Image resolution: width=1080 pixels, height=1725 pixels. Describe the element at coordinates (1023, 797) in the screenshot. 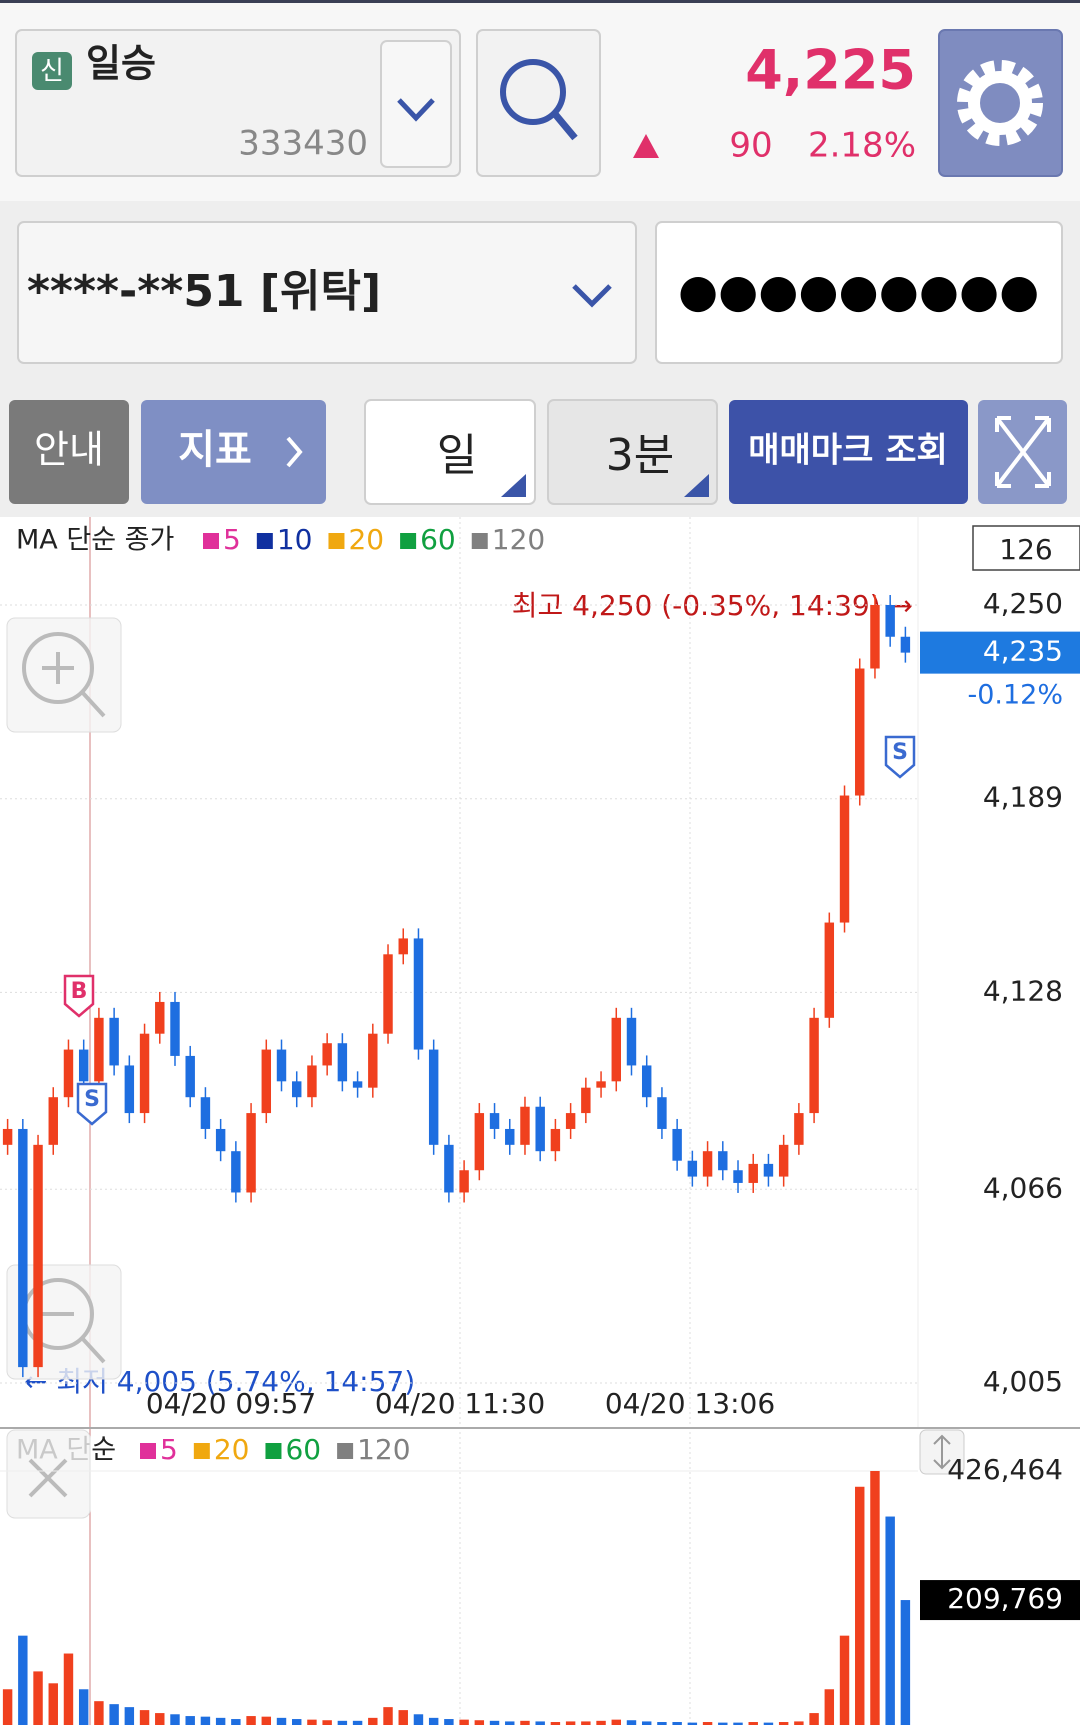

I see `y-tick-label: 4,189` at that location.